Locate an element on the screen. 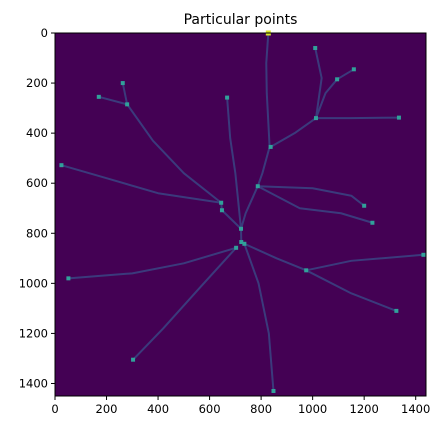 The width and height of the screenshot is (440, 435). x-tick-label-2: 400 is located at coordinates (158, 409).